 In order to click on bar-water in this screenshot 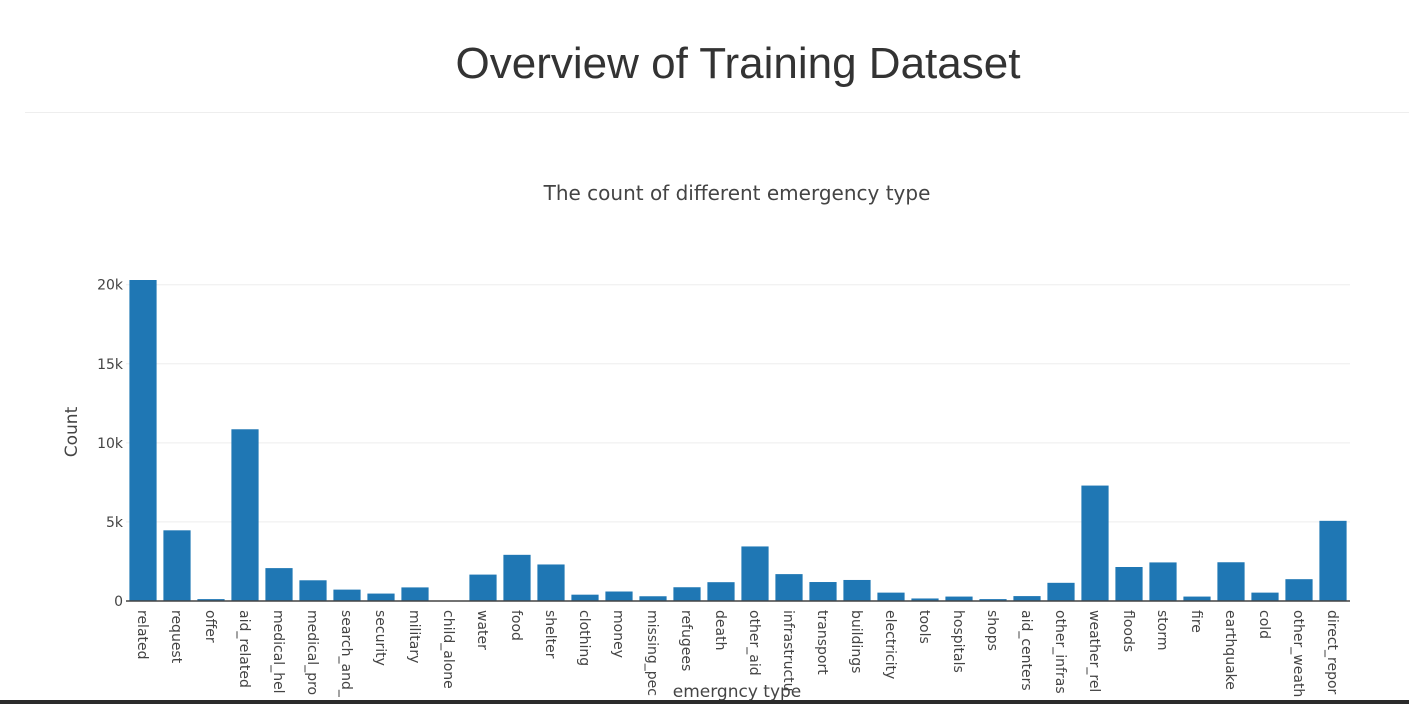, I will do `click(483, 587)`.